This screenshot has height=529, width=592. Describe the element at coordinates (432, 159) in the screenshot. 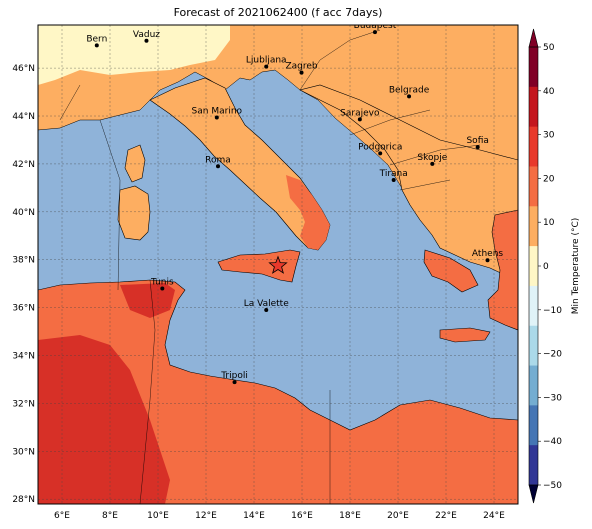

I see `city-skopje: Skopje` at that location.